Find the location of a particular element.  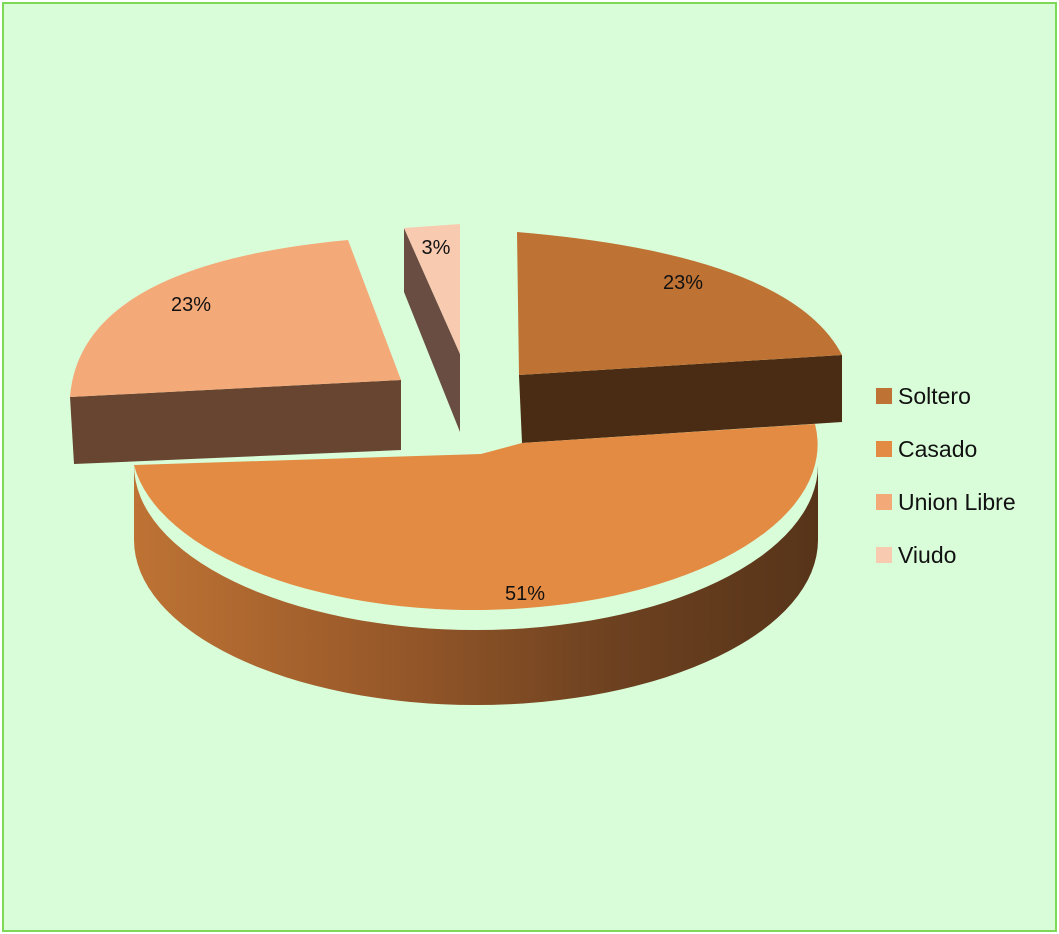

slice-union-libre-side is located at coordinates (235, 422).